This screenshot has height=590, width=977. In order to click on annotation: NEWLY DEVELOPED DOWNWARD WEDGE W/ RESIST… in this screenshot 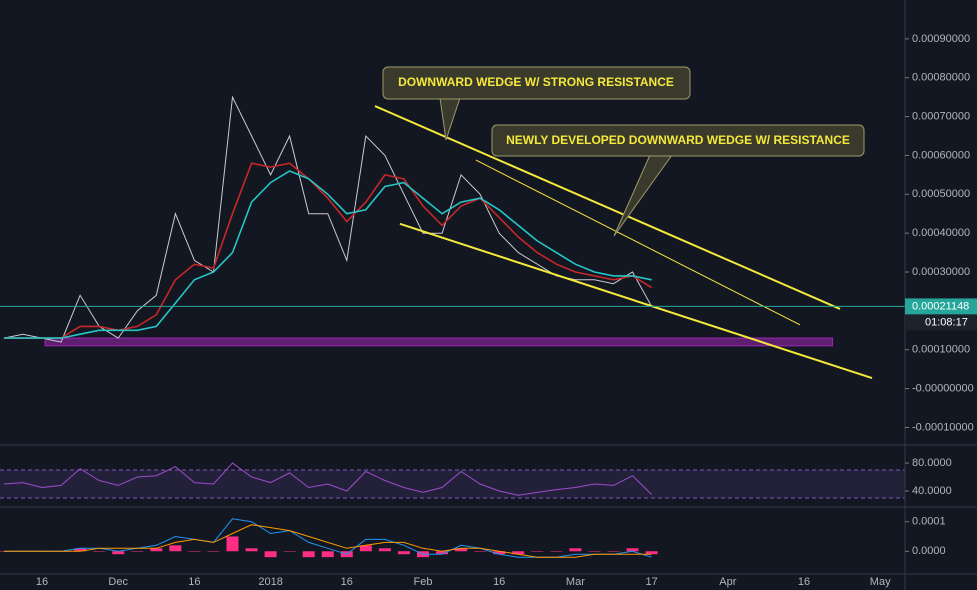, I will do `click(678, 180)`.